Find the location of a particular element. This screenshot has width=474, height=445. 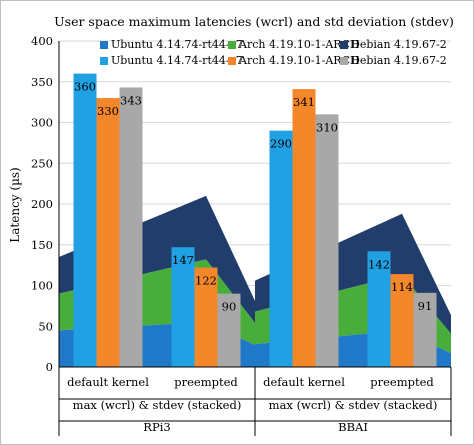

y-tick-label: 300 is located at coordinates (42, 123).